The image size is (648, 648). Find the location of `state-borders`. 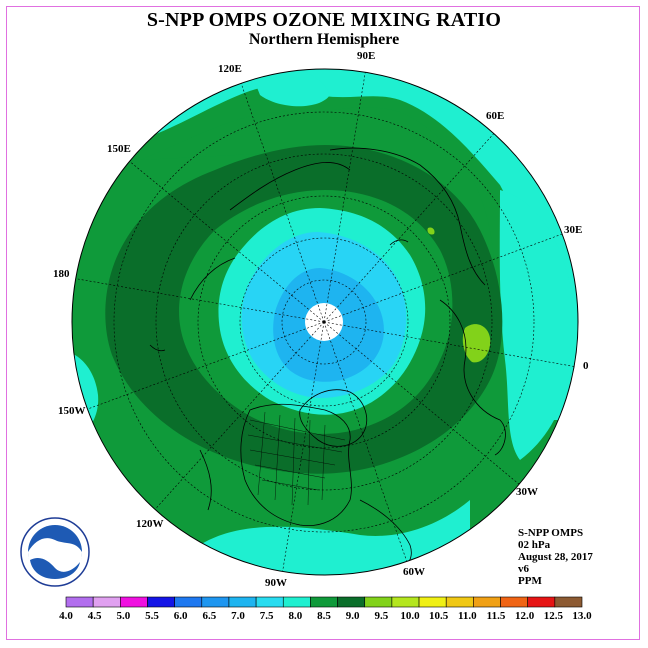

state-borders is located at coordinates (296, 458).